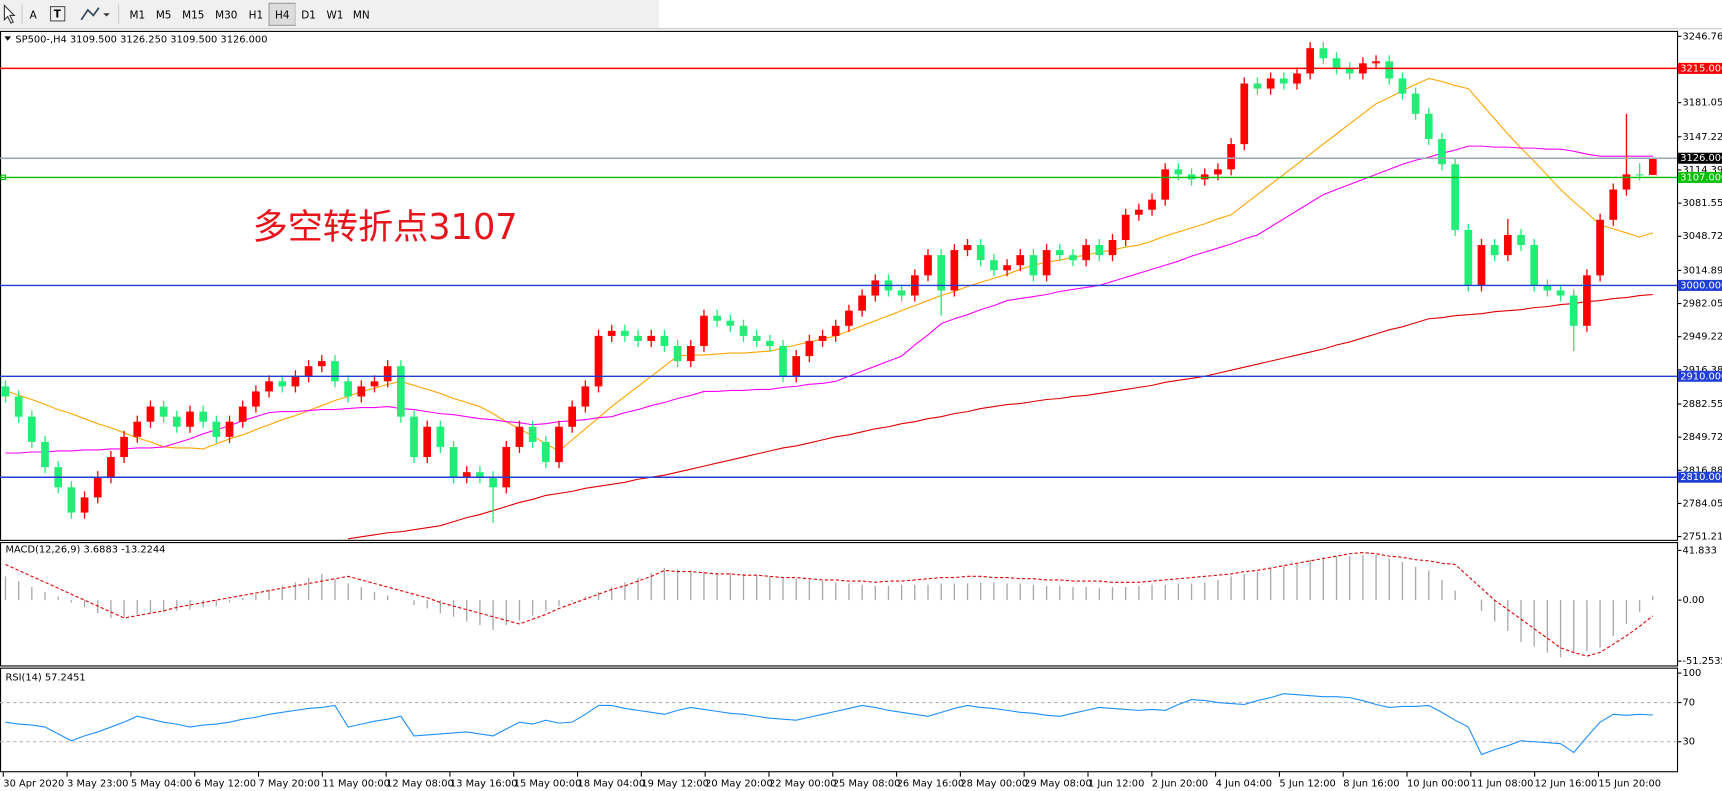 This screenshot has height=791, width=1722. I want to click on x-tick-label: 8 Jun 16:00, so click(1371, 783).